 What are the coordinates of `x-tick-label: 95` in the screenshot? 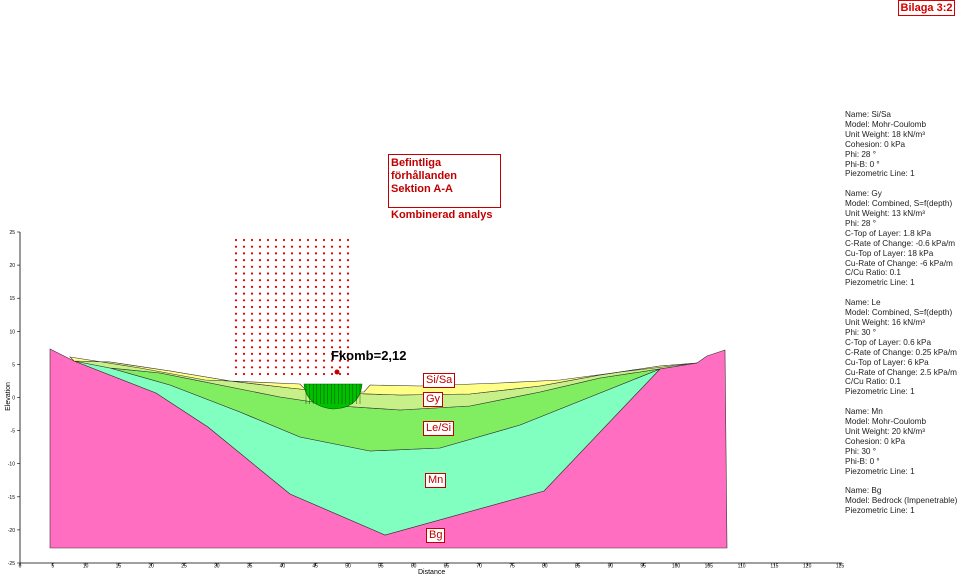 It's located at (643, 567).